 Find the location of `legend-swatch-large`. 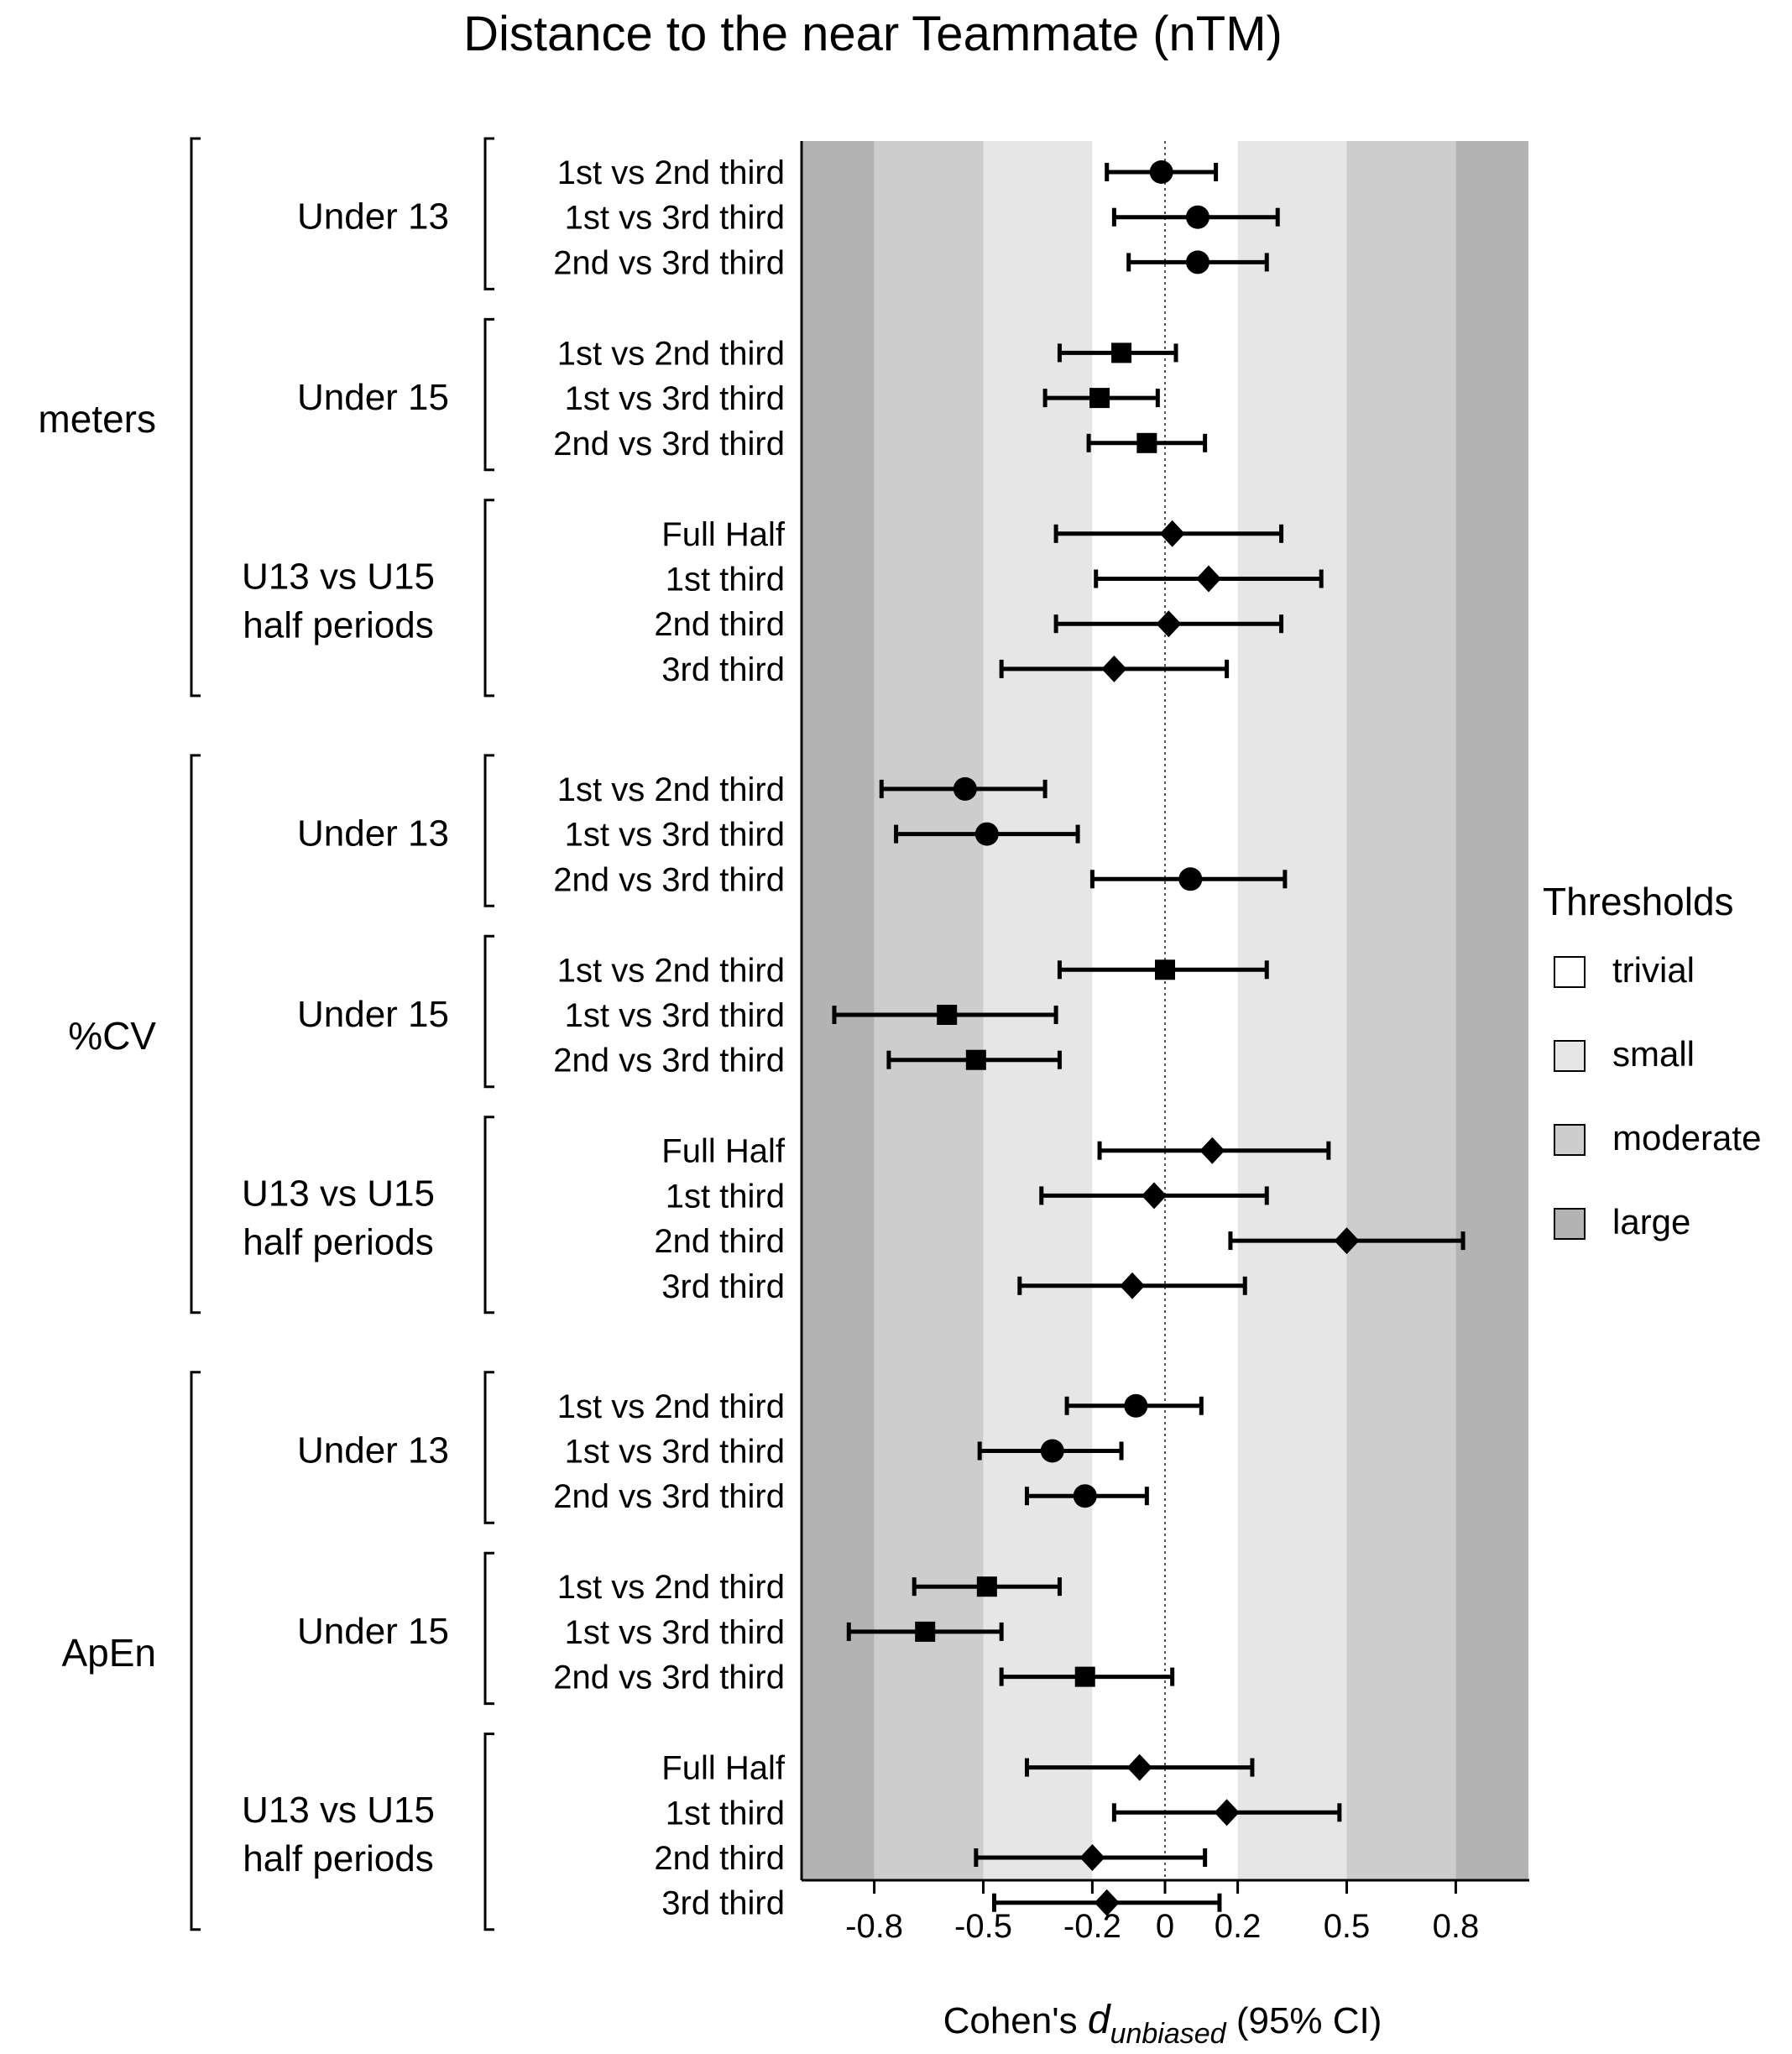

legend-swatch-large is located at coordinates (1570, 1224).